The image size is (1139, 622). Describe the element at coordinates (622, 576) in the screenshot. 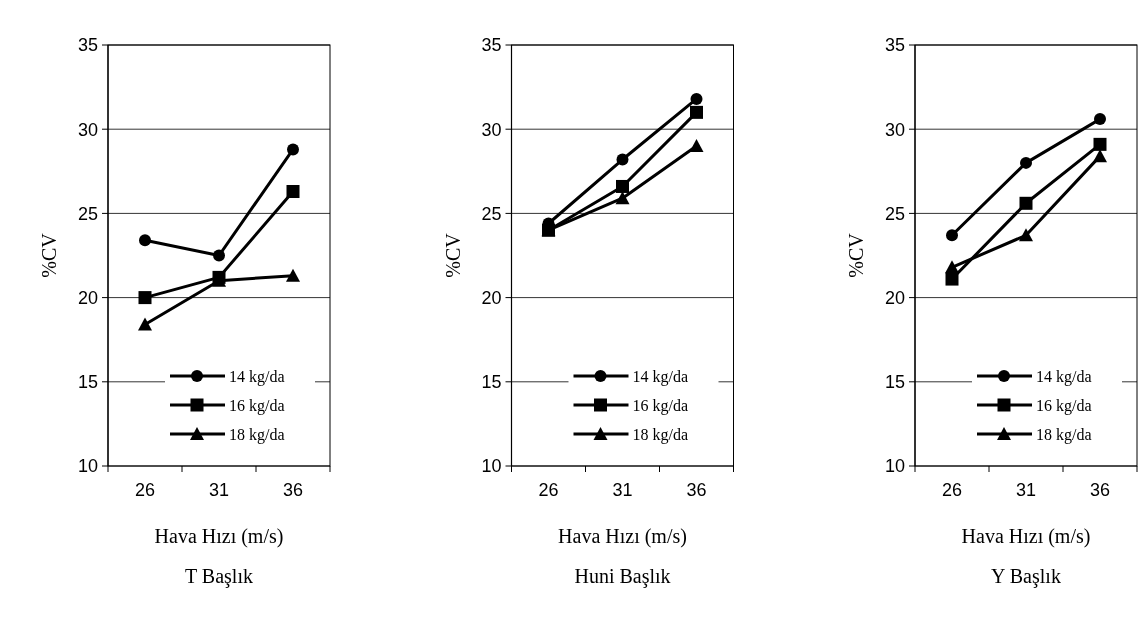

I see `text: Huni Başlık` at that location.